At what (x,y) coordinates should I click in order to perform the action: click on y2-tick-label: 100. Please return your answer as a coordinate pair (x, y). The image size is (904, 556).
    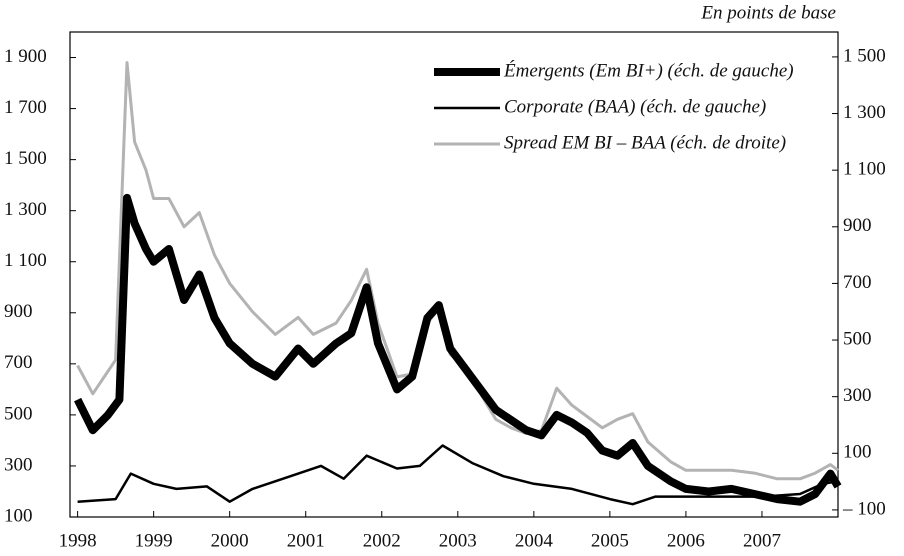
    Looking at the image, I should click on (857, 452).